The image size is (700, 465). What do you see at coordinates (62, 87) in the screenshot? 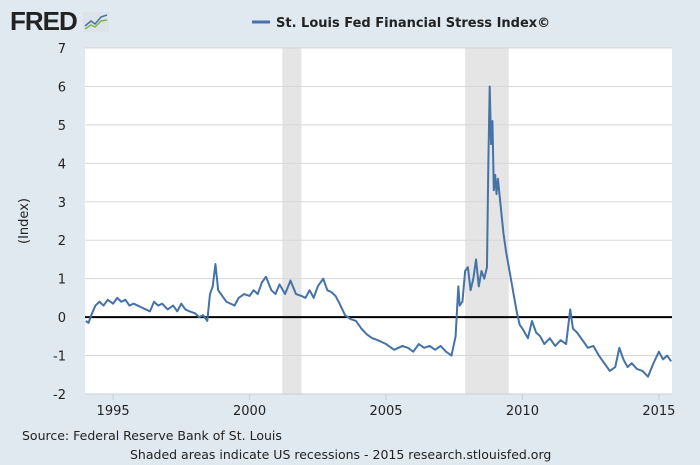
I see `y-tick-label: 6` at bounding box center [62, 87].